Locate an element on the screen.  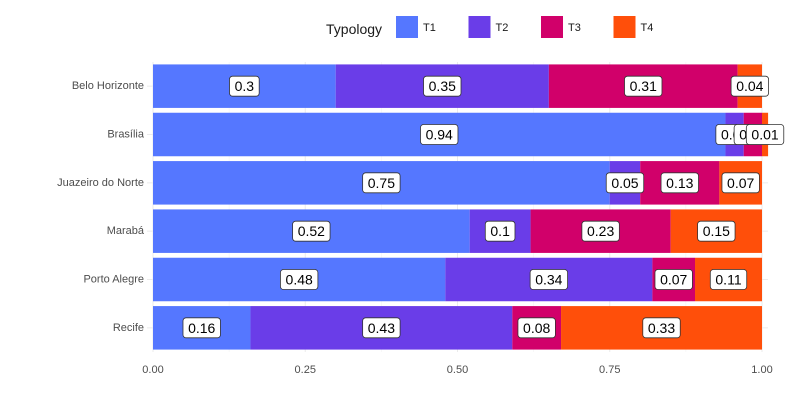
value-label: 0.75 is located at coordinates (381, 183).